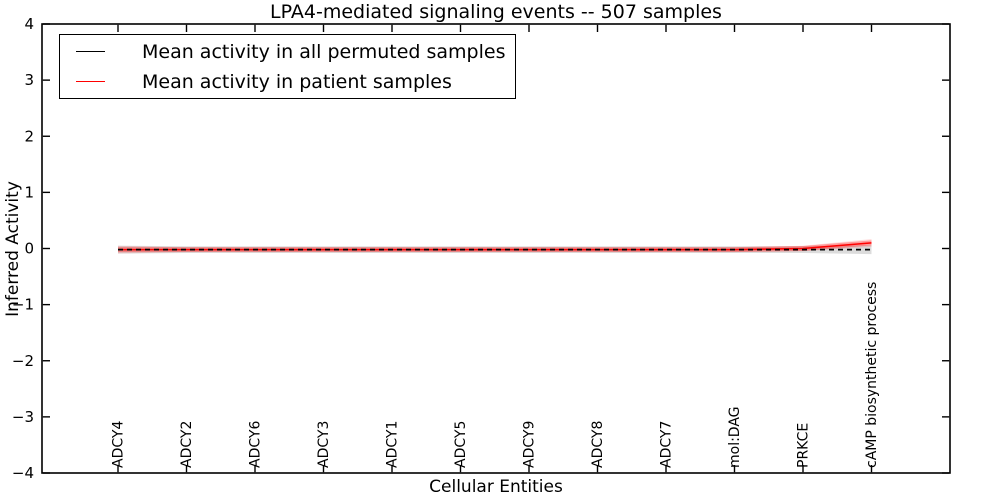  Describe the element at coordinates (393, 444) in the screenshot. I see `x-tick-label: ADCY1` at that location.